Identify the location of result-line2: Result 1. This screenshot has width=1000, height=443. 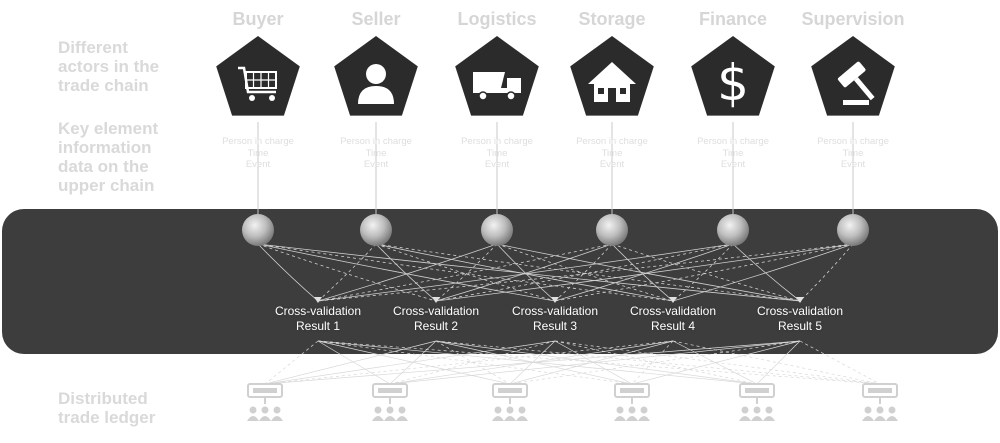
(318, 326).